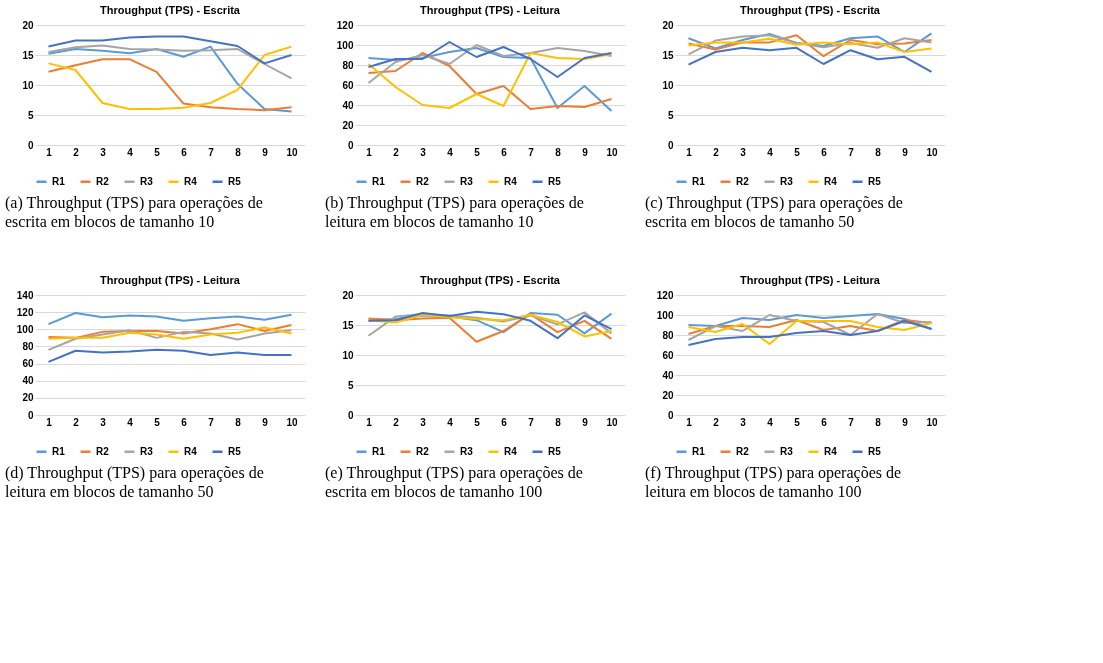 The height and width of the screenshot is (663, 1103). Describe the element at coordinates (773, 482) in the screenshot. I see `text: (f) Throughput (TPS) para operações de leitura em blocos de tamanho 100` at that location.